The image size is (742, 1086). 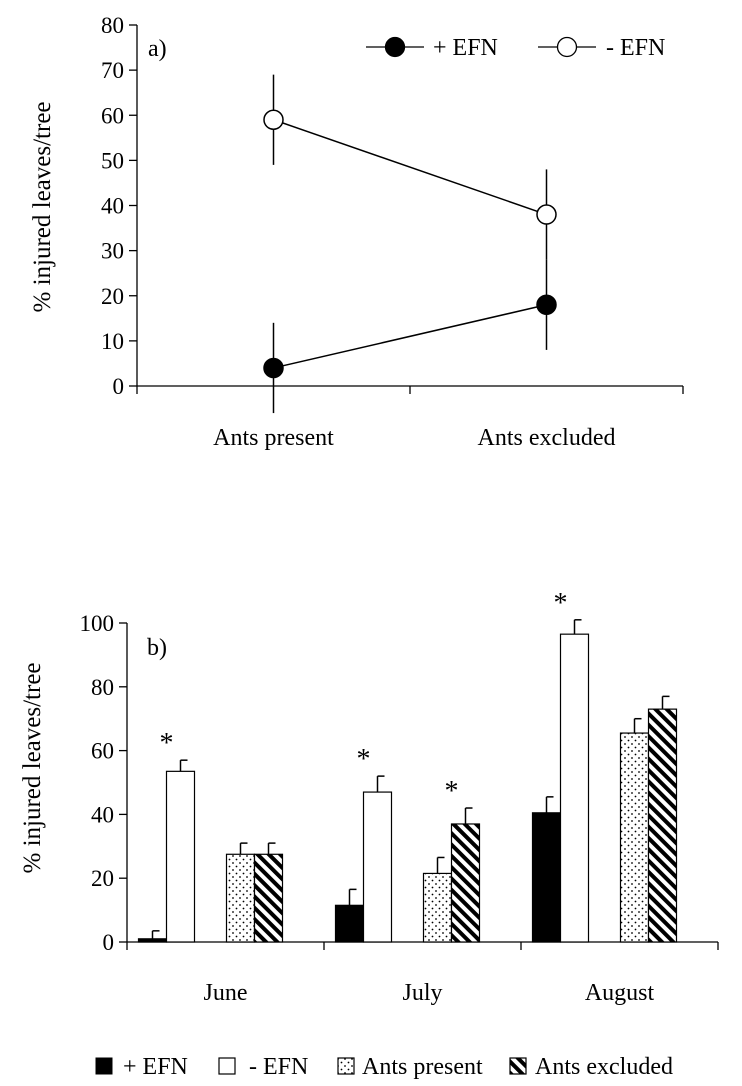 What do you see at coordinates (518, 1066) in the screenshot?
I see `legend-swatch-ants-excluded` at bounding box center [518, 1066].